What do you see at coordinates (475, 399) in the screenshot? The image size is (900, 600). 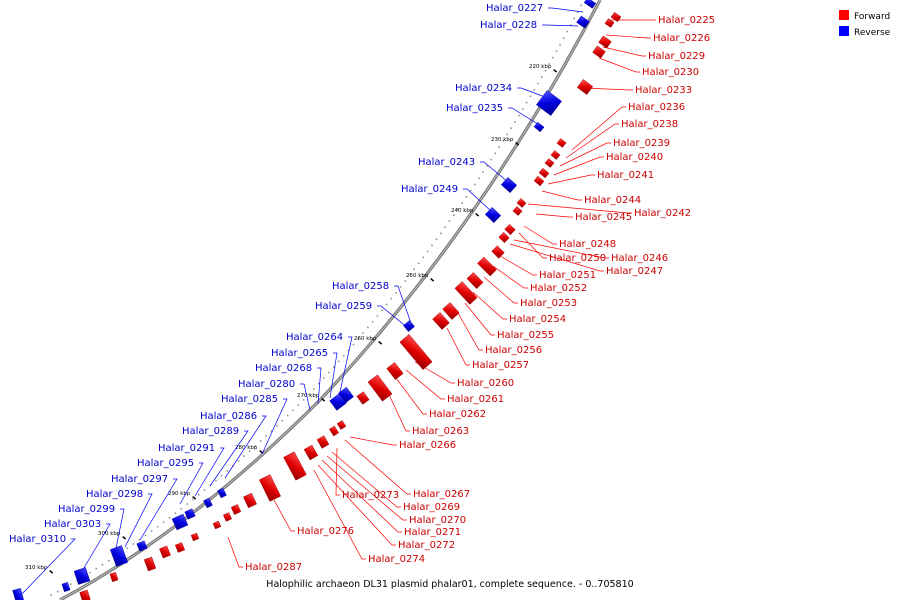 I see `forward-gene-label: Halar_0261` at bounding box center [475, 399].